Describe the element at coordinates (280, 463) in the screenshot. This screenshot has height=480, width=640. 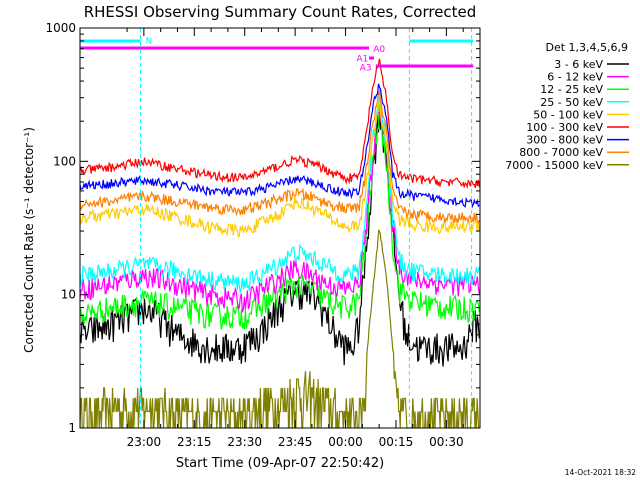
I see `x-axis-label: Start Time (09-Apr-07 22:50:42)` at that location.